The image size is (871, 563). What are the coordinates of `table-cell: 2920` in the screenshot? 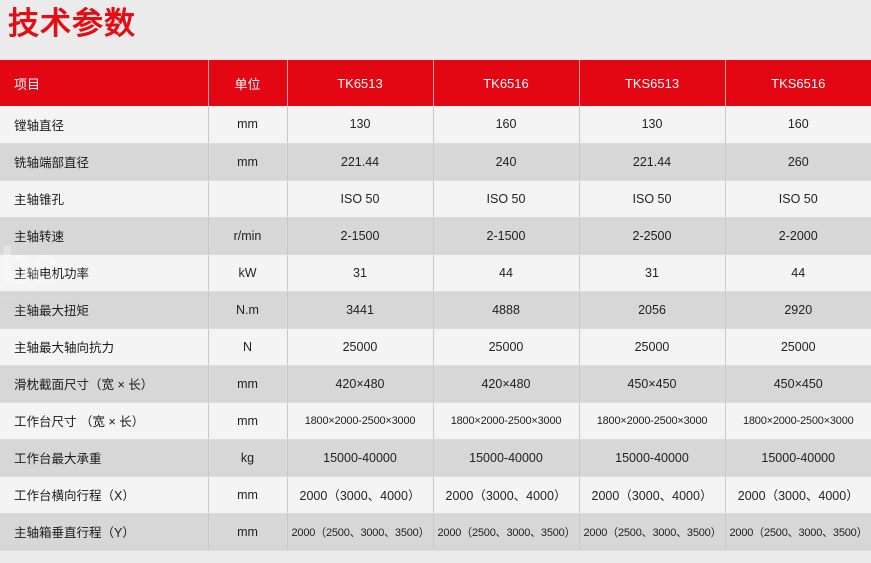 It's located at (798, 310).